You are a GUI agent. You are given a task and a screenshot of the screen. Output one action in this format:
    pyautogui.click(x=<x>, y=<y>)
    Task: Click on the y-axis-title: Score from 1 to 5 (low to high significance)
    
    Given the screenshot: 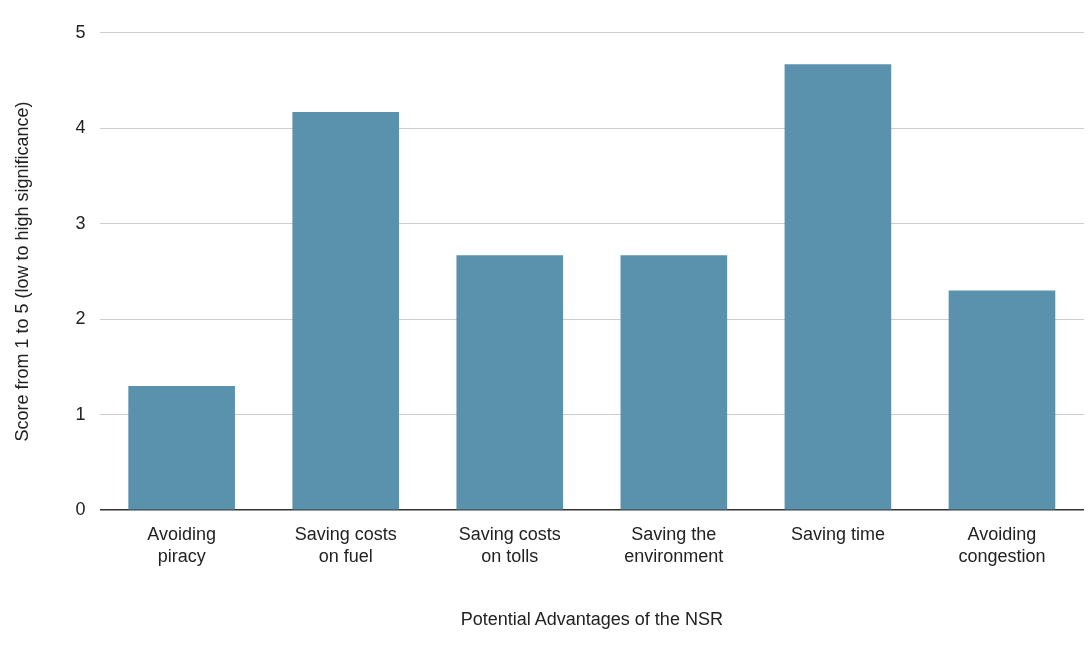 What is the action you would take?
    pyautogui.click(x=21, y=271)
    